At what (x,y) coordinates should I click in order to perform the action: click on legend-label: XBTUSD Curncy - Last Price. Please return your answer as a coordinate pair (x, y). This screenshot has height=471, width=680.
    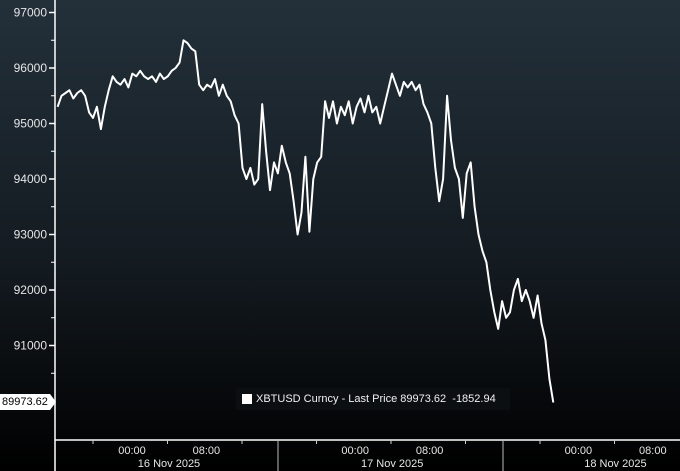
    Looking at the image, I should click on (327, 399).